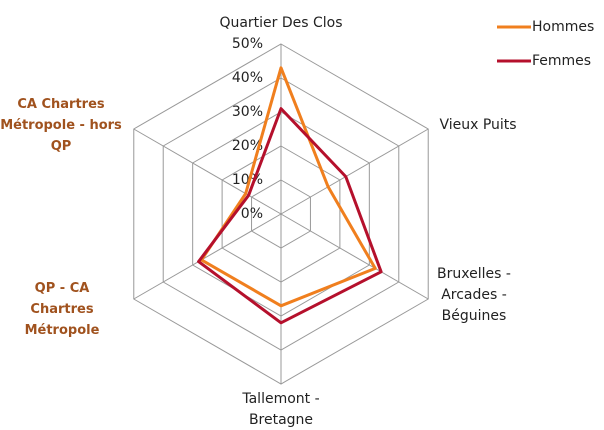  Describe the element at coordinates (281, 23) in the screenshot. I see `axis-label: Quartier Des Clos` at that location.